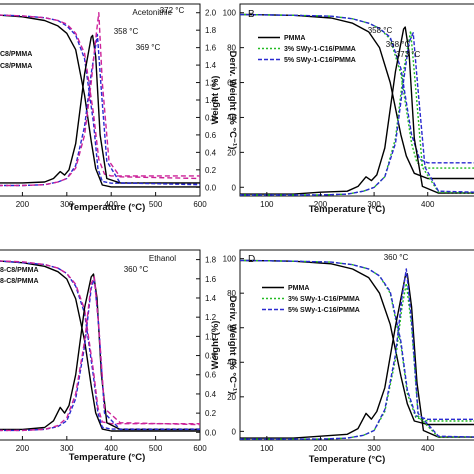 The image size is (474, 474). Describe the element at coordinates (251, 14) in the screenshot. I see `panel-letter: B` at that location.